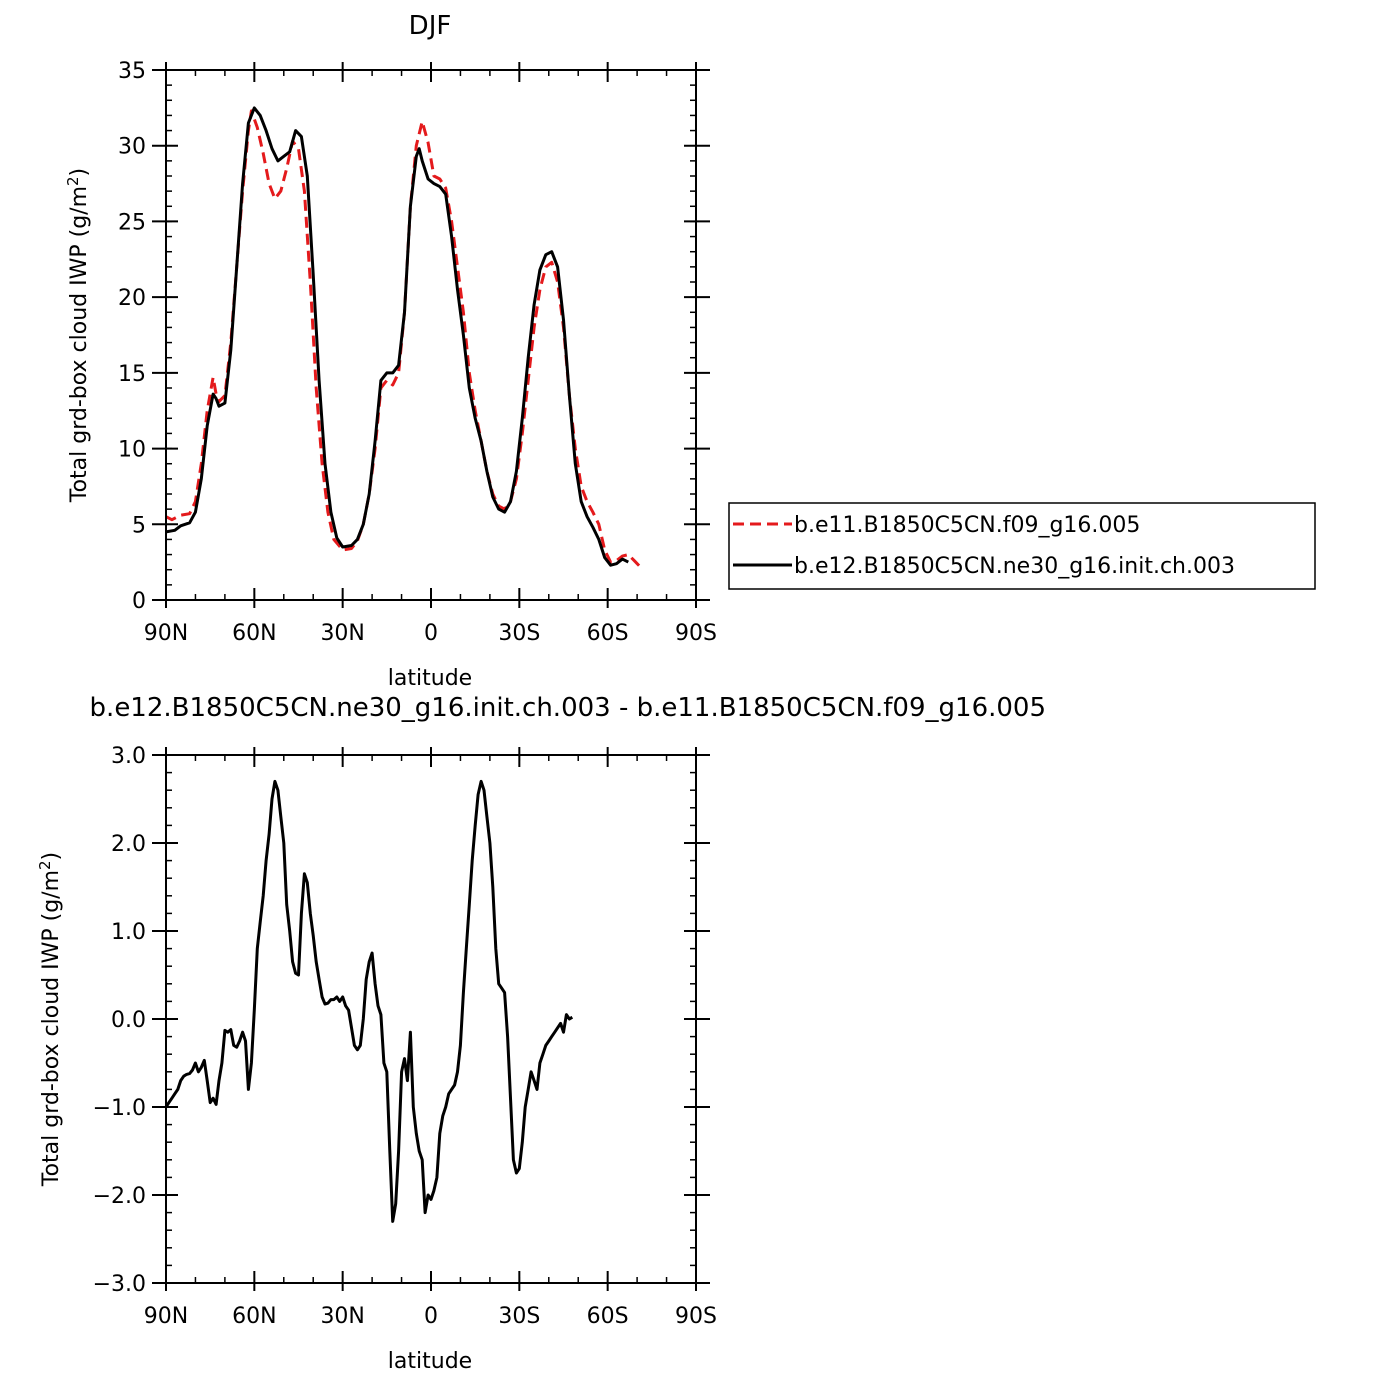 This screenshot has height=1381, width=1381. Describe the element at coordinates (519, 633) in the screenshot. I see `top-x-tick-label: 30S` at that location.